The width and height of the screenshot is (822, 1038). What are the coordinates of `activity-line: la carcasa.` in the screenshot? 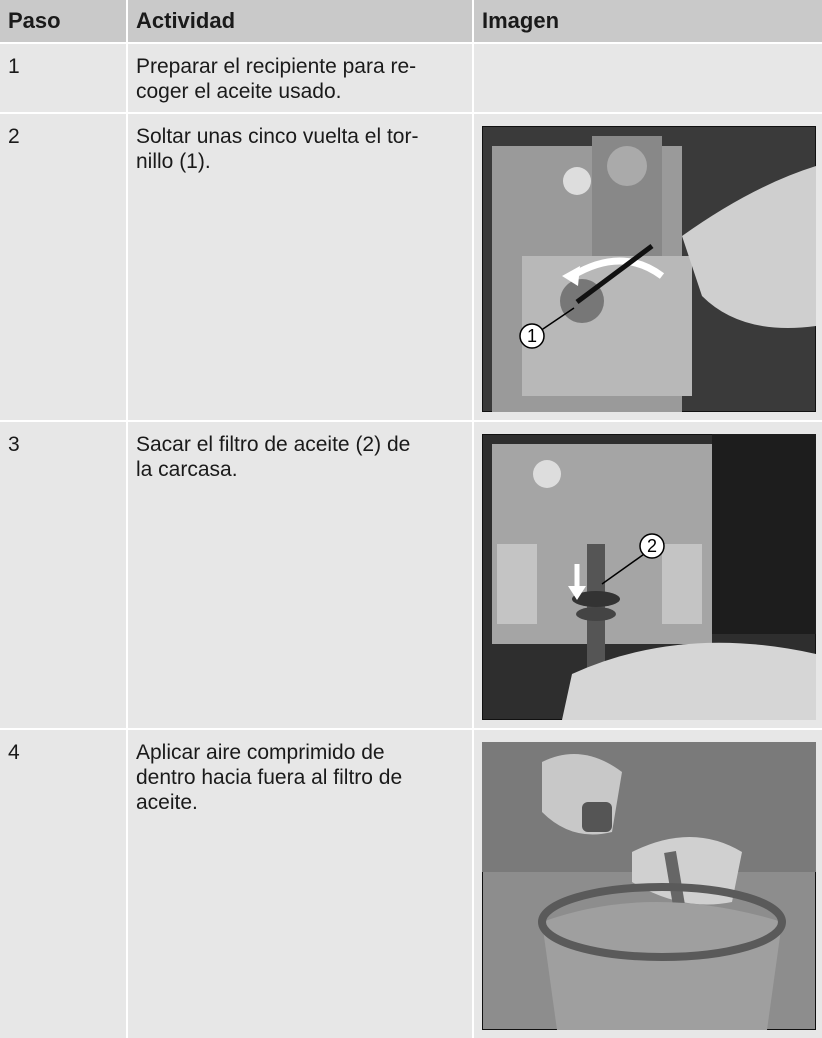 It's located at (187, 469).